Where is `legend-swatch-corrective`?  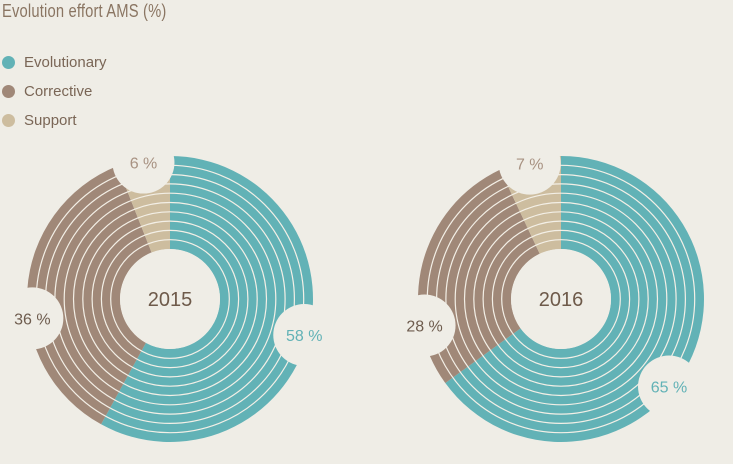
legend-swatch-corrective is located at coordinates (8, 91).